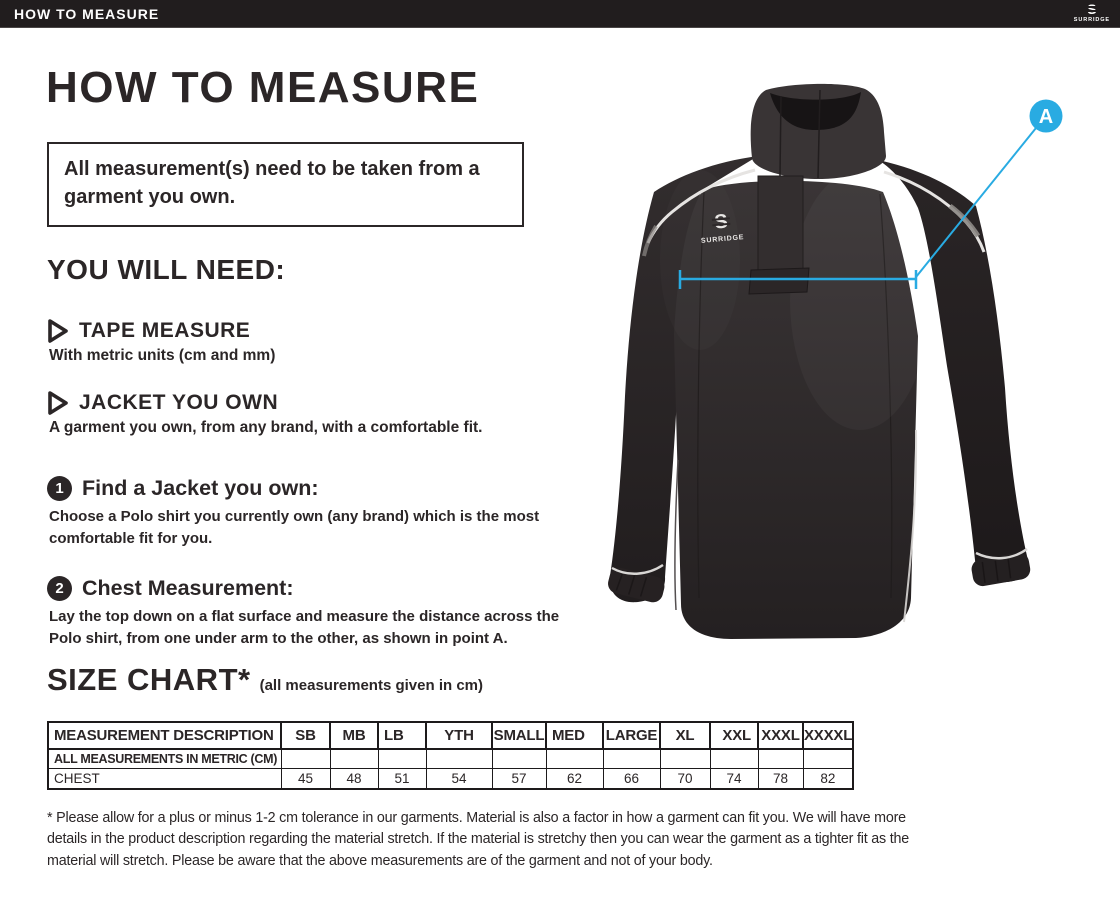 The width and height of the screenshot is (1120, 912). I want to click on header-cell: YTH, so click(459, 735).